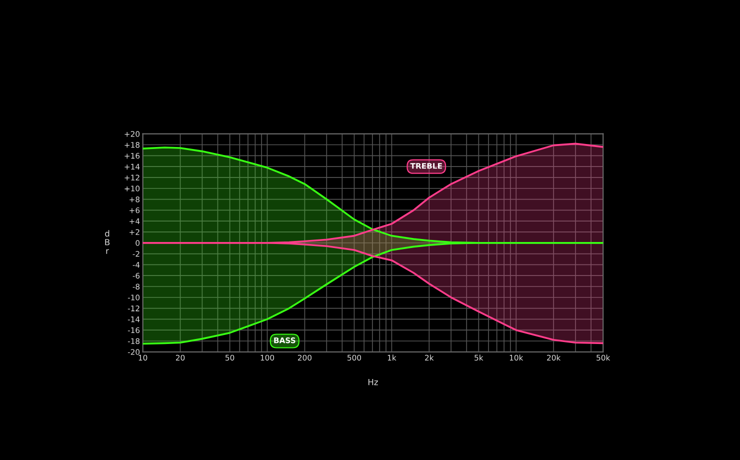  Describe the element at coordinates (373, 382) in the screenshot. I see `x-axis-title: Hz` at that location.